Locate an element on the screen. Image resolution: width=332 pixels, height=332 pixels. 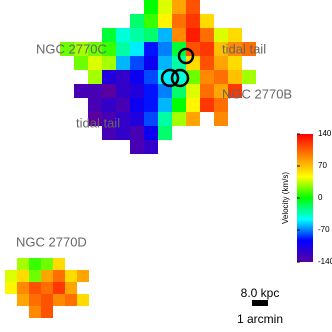
colorbar is located at coordinates (305, 198).